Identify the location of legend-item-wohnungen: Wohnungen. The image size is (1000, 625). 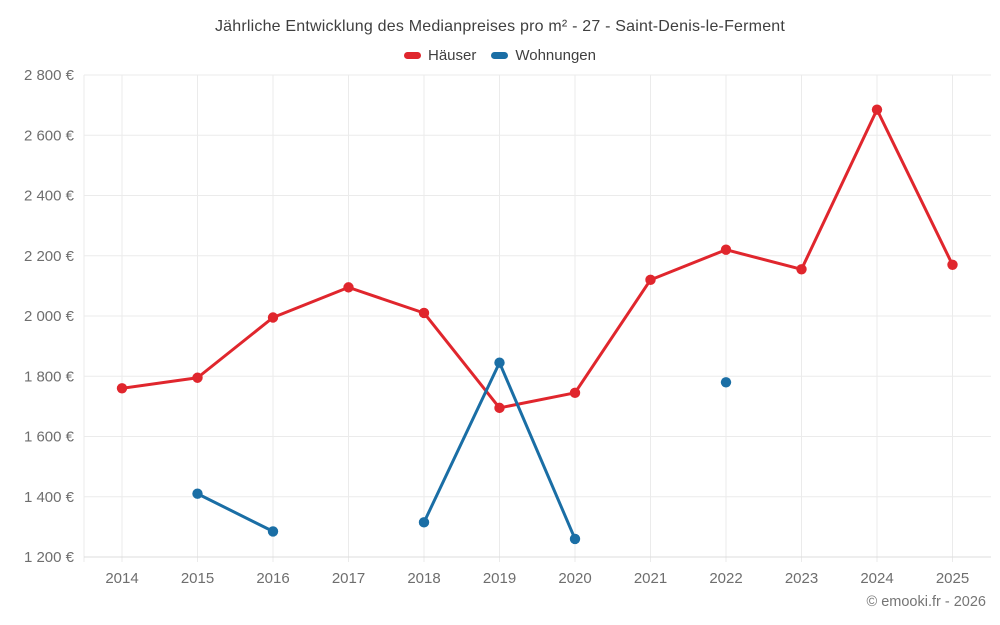
(543, 55).